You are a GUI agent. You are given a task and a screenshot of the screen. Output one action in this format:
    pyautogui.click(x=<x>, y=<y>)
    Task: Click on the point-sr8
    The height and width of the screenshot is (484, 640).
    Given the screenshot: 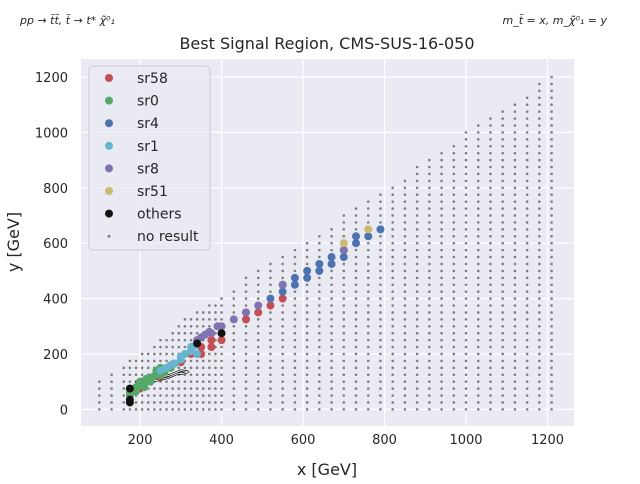 What is the action you would take?
    pyautogui.click(x=246, y=312)
    